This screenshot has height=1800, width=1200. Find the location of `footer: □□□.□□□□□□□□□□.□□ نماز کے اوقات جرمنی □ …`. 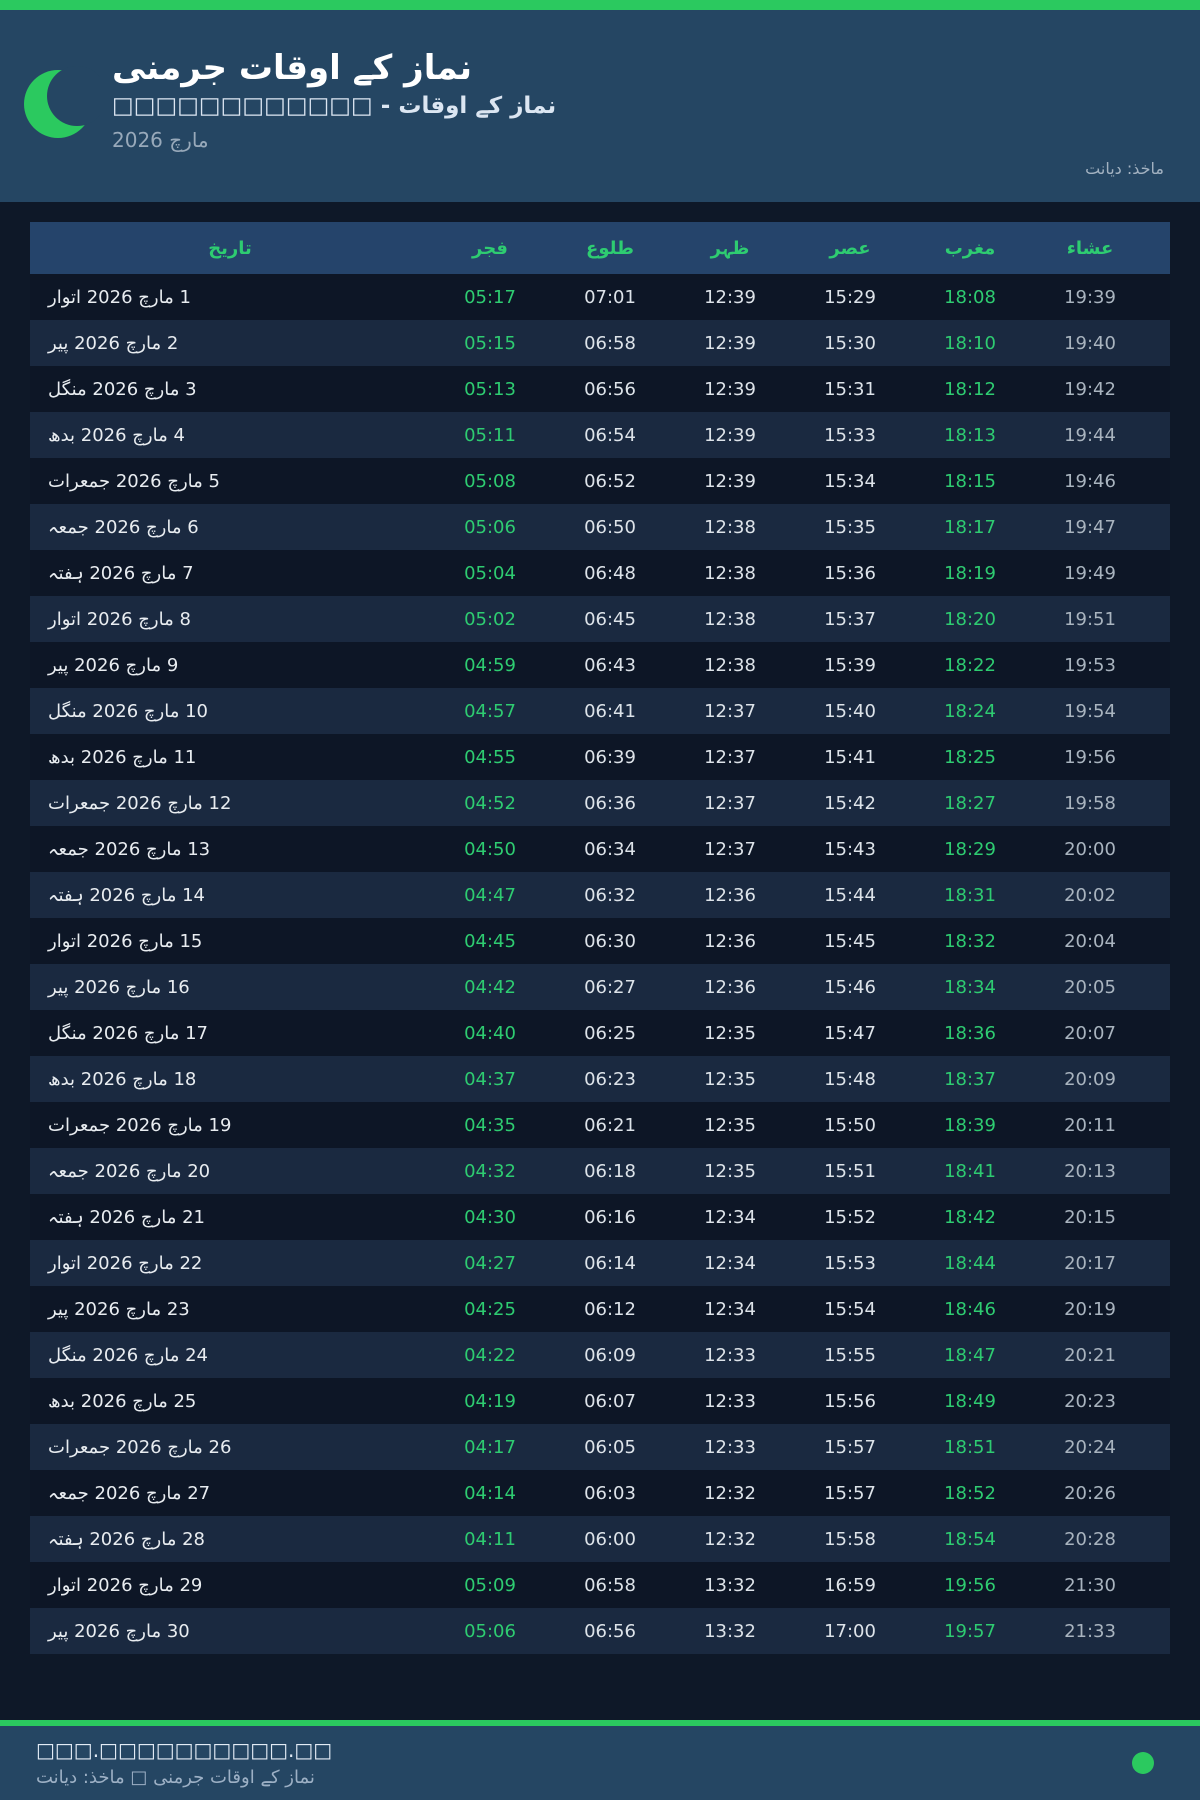

footer: □□□.□□□□□□□□□□.□□ نماز کے اوقات جرمنی □ … is located at coordinates (600, 1760).